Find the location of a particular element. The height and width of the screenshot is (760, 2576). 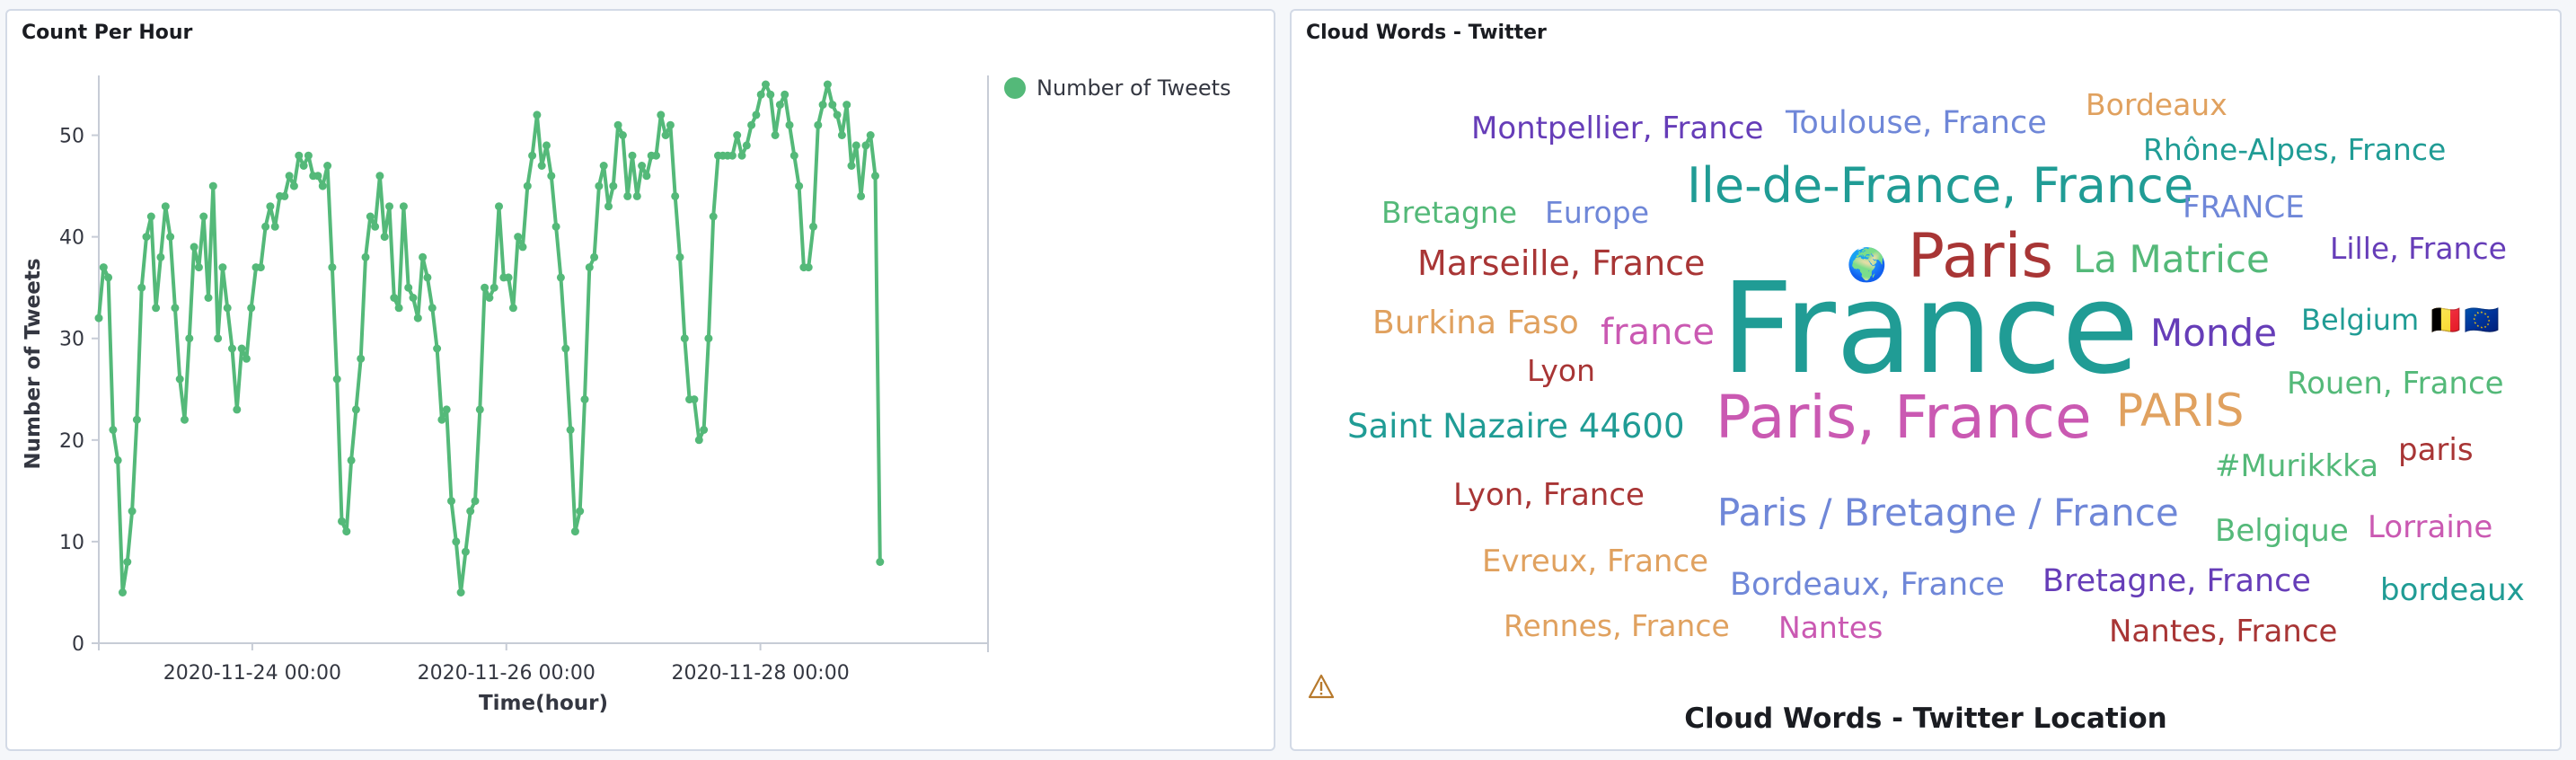

warning-triangle-icon is located at coordinates (1321, 686).